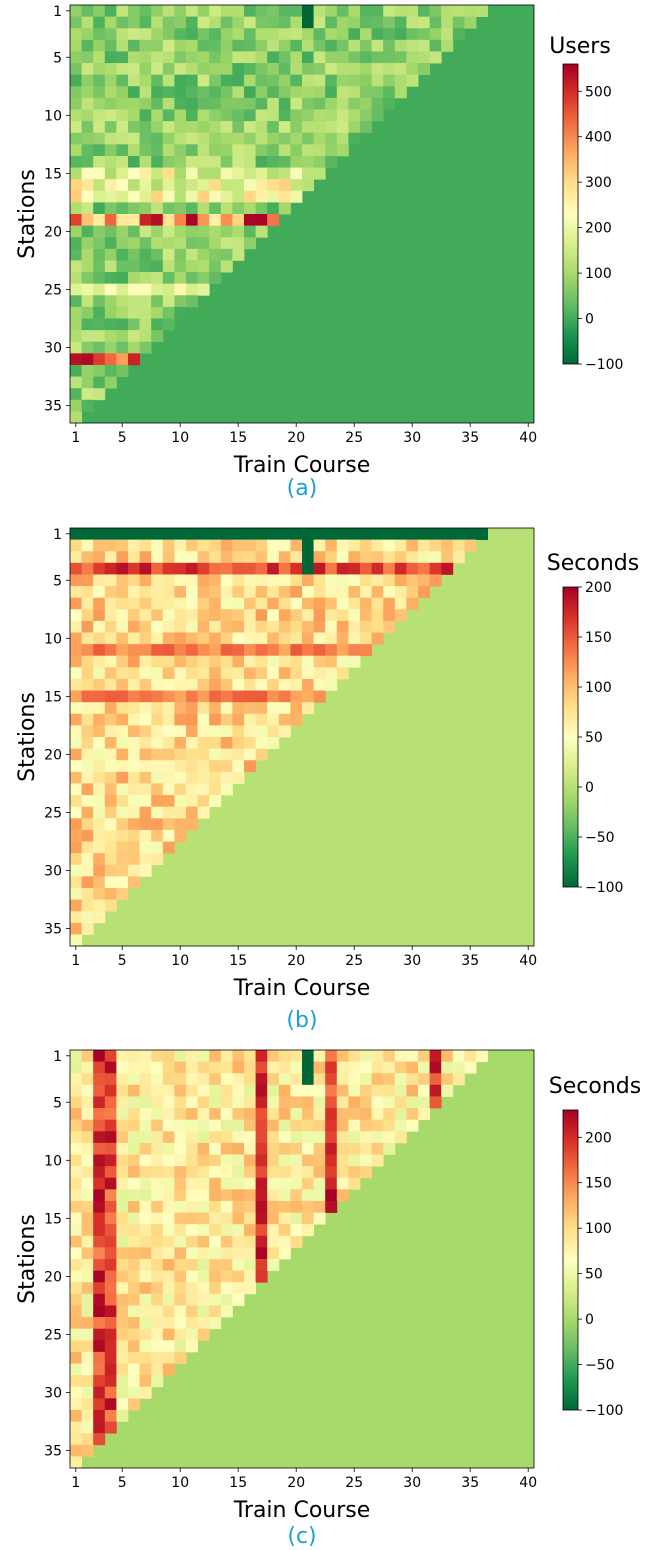  What do you see at coordinates (528, 438) in the screenshot?
I see `x-tick-label: 40` at bounding box center [528, 438].